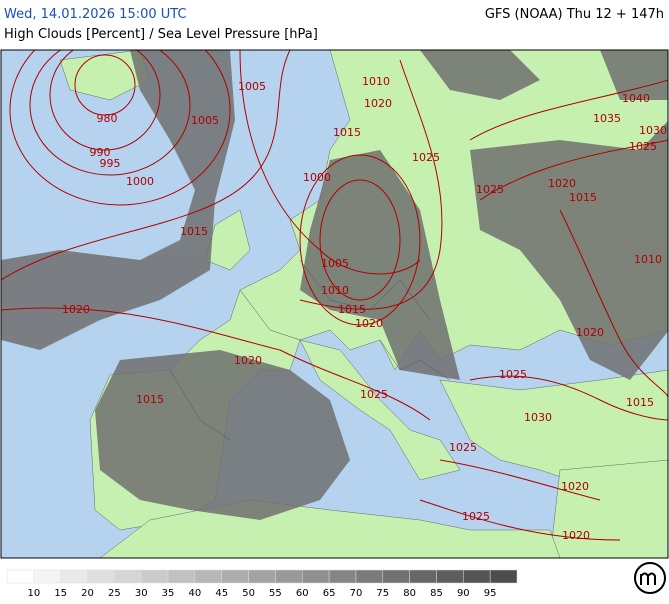 This screenshot has height=604, width=669. Describe the element at coordinates (95, 14) in the screenshot. I see `datetime: Wed, 14.01.2026 15:00 UTC` at that location.